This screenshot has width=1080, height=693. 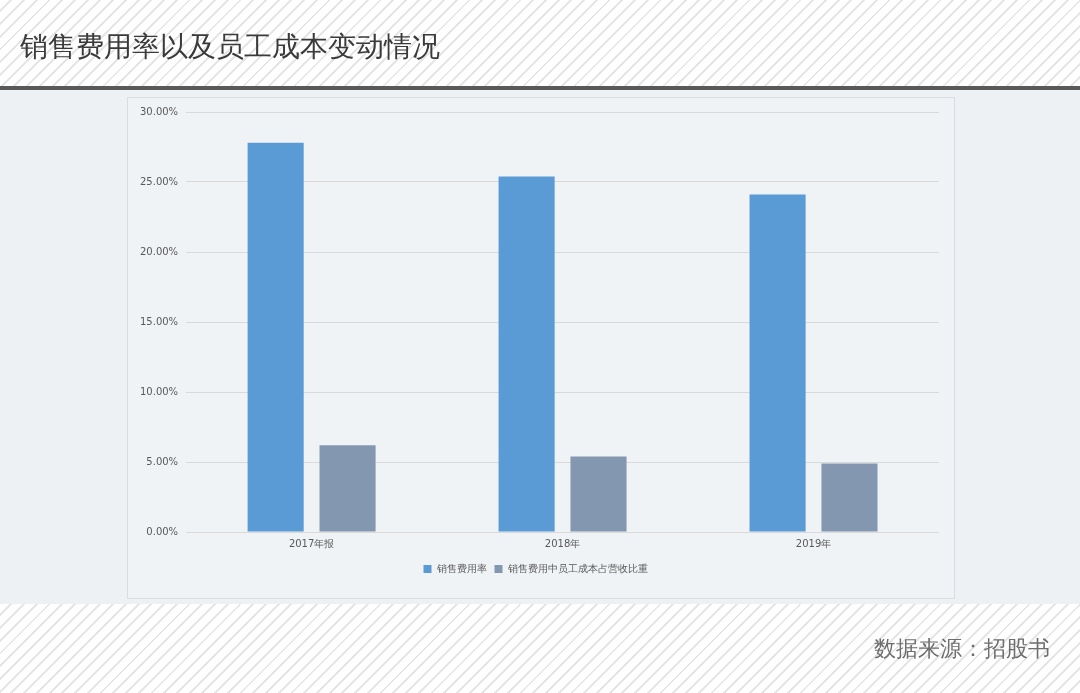 What do you see at coordinates (162, 461) in the screenshot?
I see `y-tick-label: 5.00%` at bounding box center [162, 461].